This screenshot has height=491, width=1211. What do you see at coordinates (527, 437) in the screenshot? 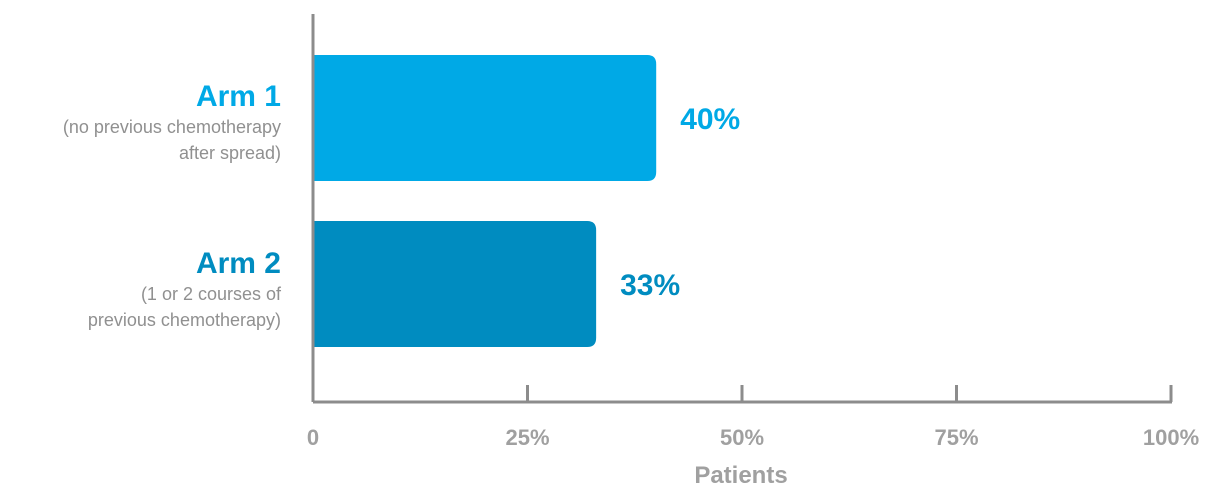
I see `x-tick-label-1: 25%` at bounding box center [527, 437].